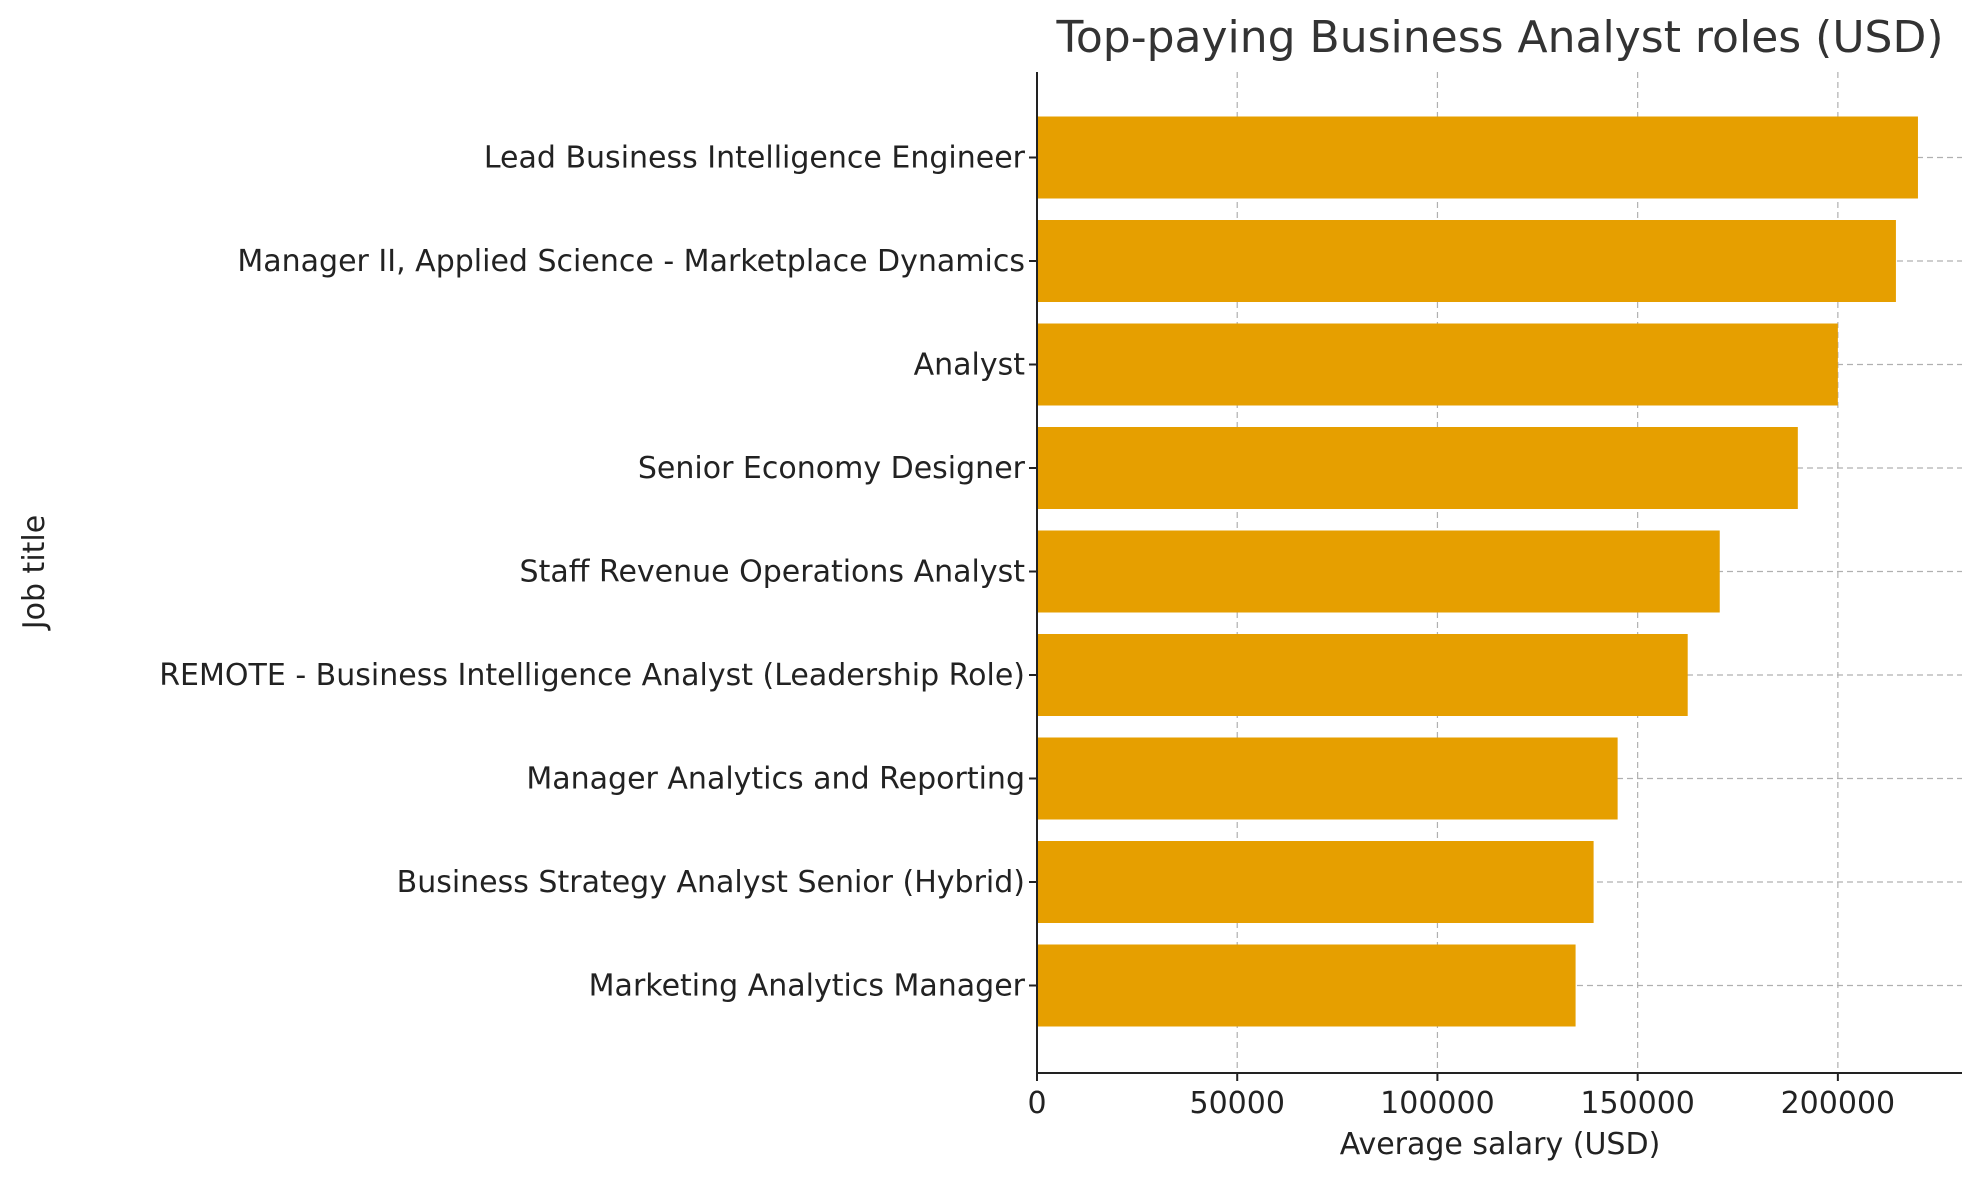  Describe the element at coordinates (34, 573) in the screenshot. I see `y-axis-label: Job title` at that location.